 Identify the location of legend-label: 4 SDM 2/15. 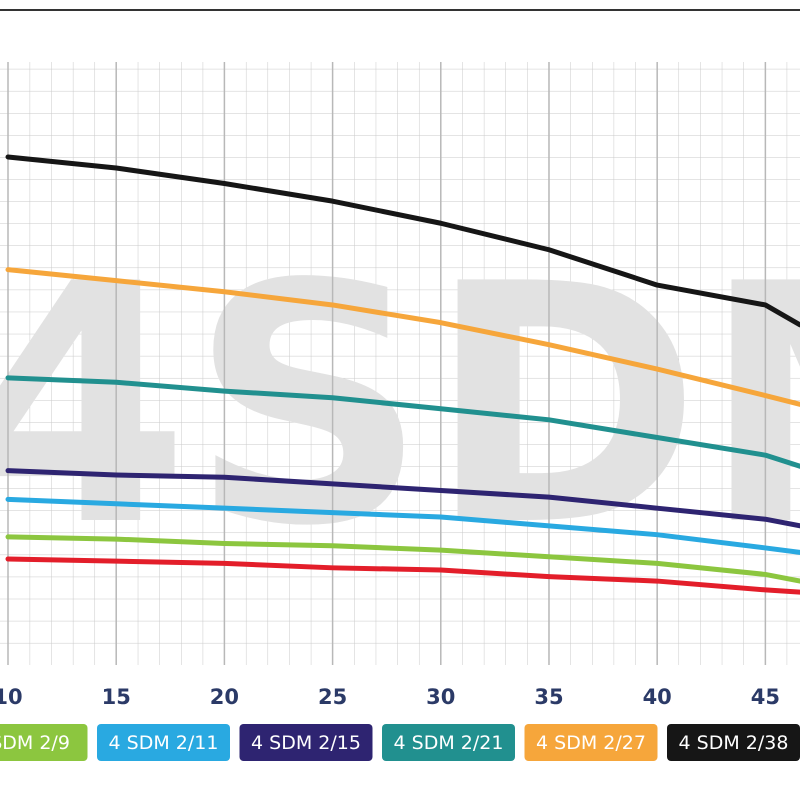
(306, 743).